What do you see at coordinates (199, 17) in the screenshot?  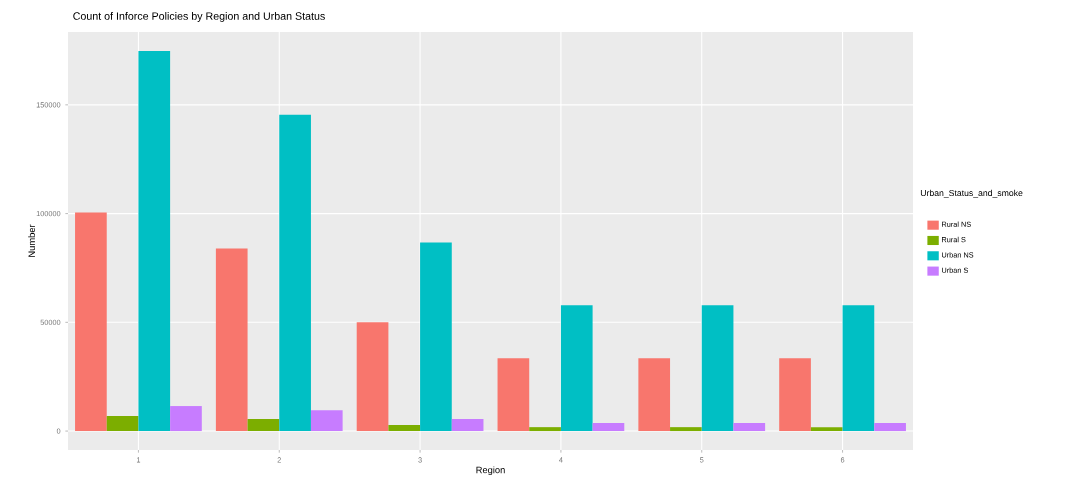 I see `chart-title: Count of Inforce Policies by Region and Urban Status` at bounding box center [199, 17].